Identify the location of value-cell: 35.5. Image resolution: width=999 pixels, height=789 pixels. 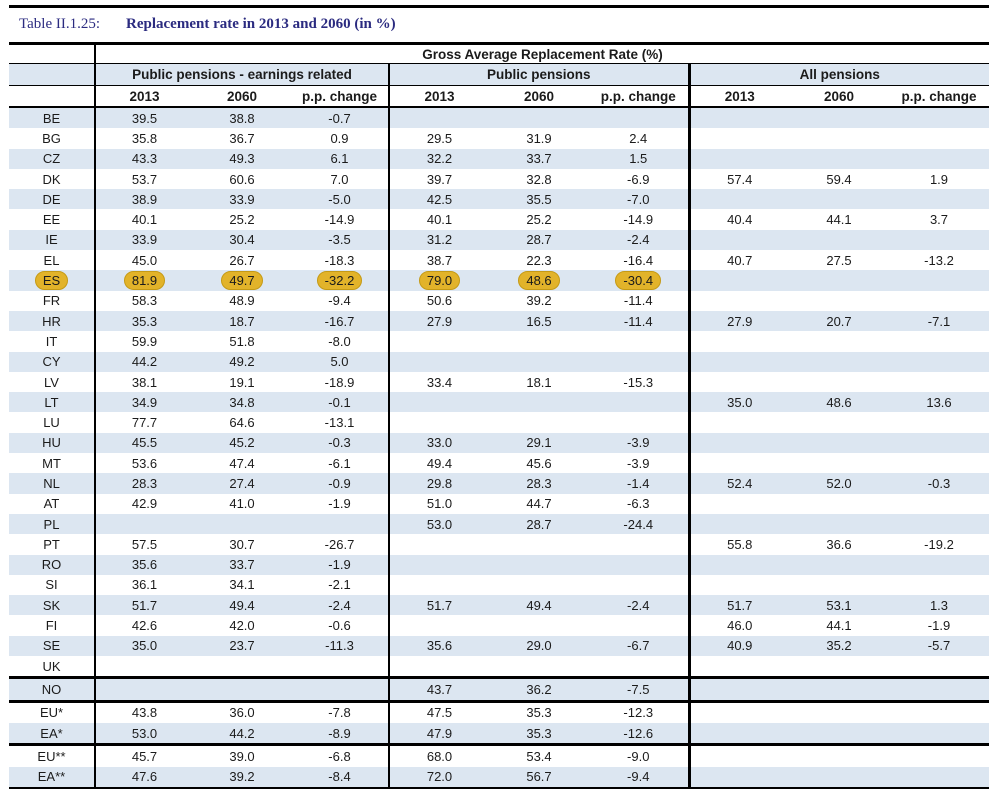
(539, 199).